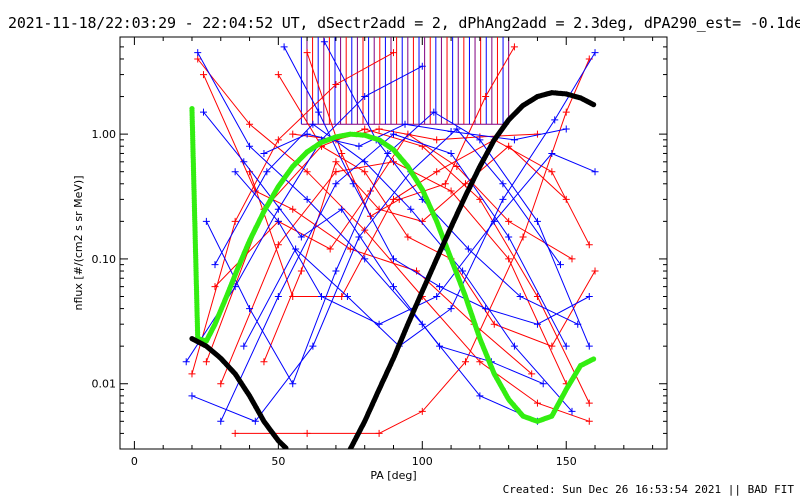  Describe the element at coordinates (78, 243) in the screenshot. I see `y-axis-label: nflux [#/(cm2 s sr MeV)]` at that location.